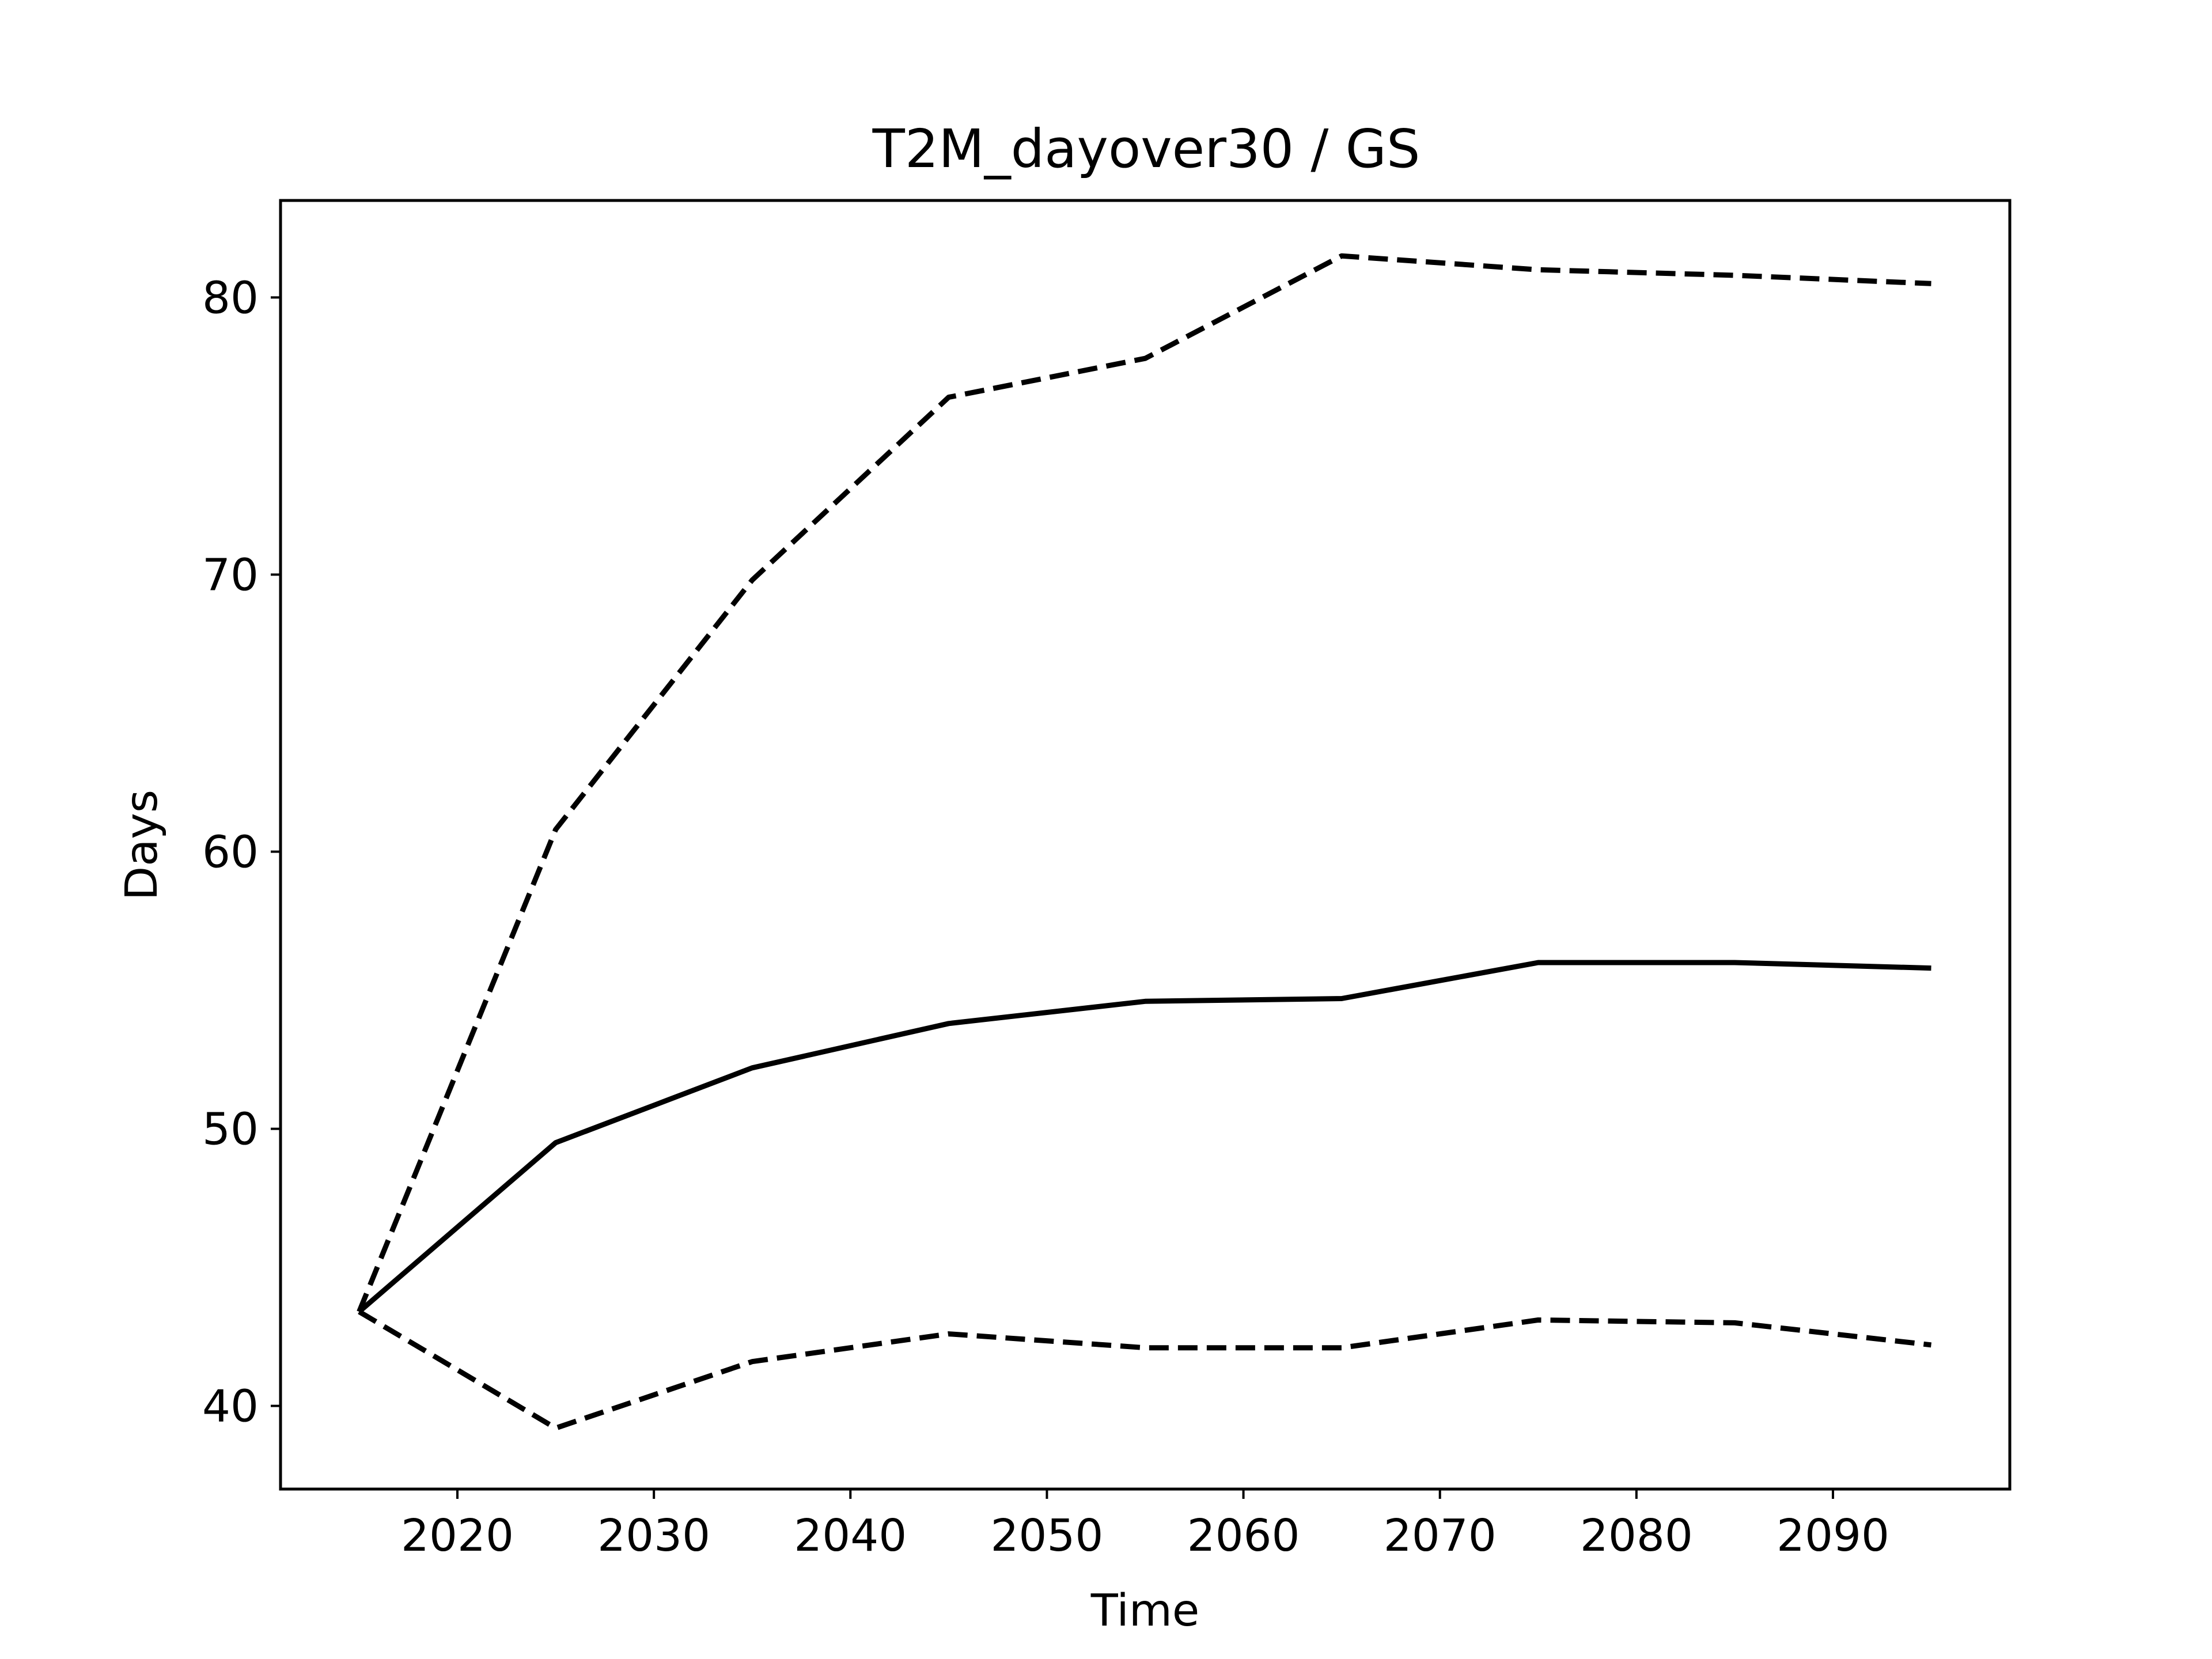 The image size is (2212, 1659). I want to click on x-tick-label: 2050, so click(1046, 1536).